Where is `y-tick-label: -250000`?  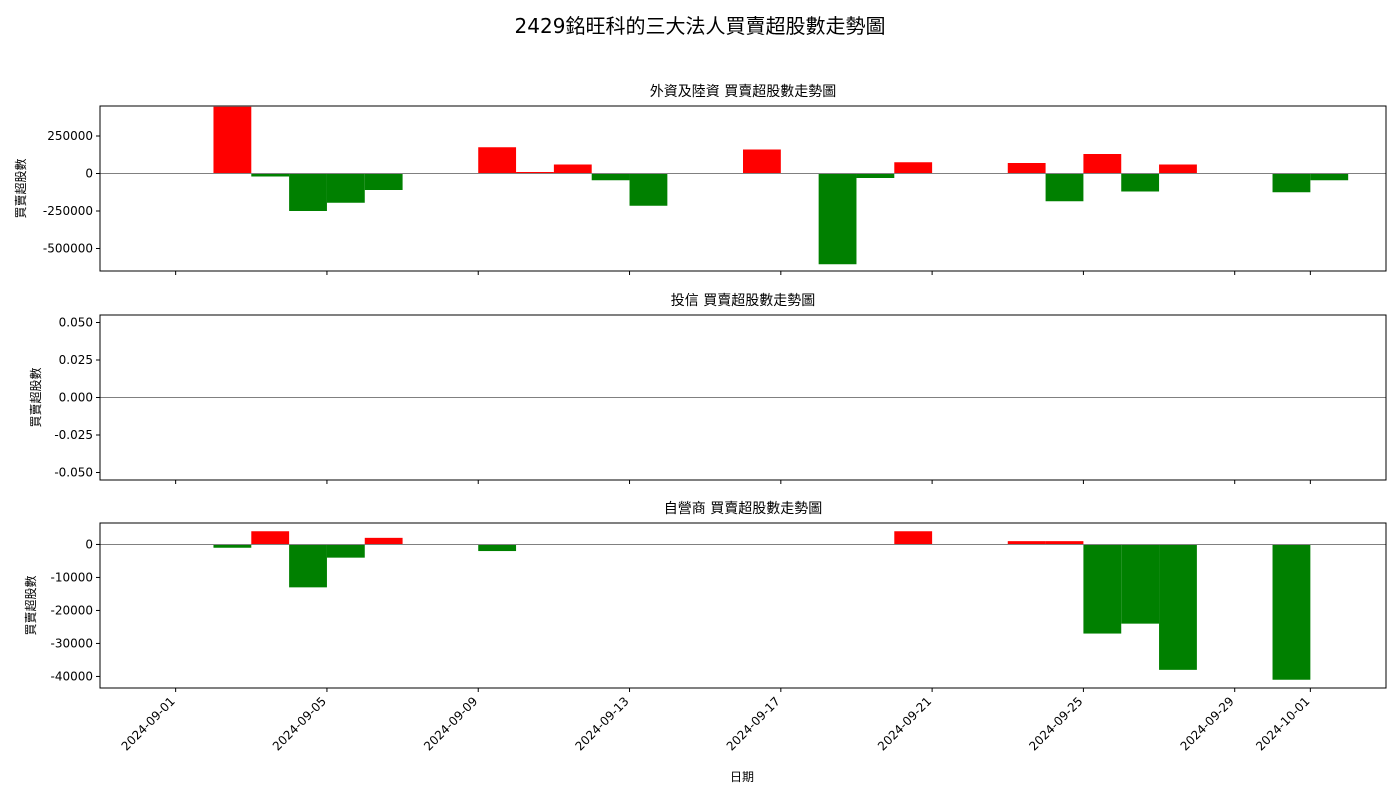 y-tick-label: -250000 is located at coordinates (68, 211).